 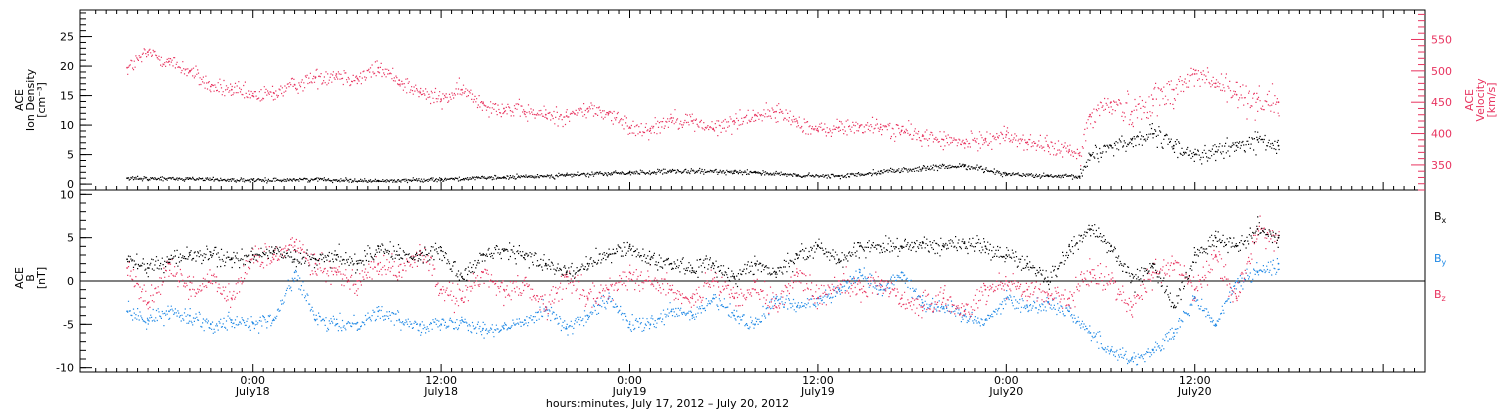 What do you see at coordinates (1441, 134) in the screenshot?
I see `top-right-tick-label: 400` at bounding box center [1441, 134].